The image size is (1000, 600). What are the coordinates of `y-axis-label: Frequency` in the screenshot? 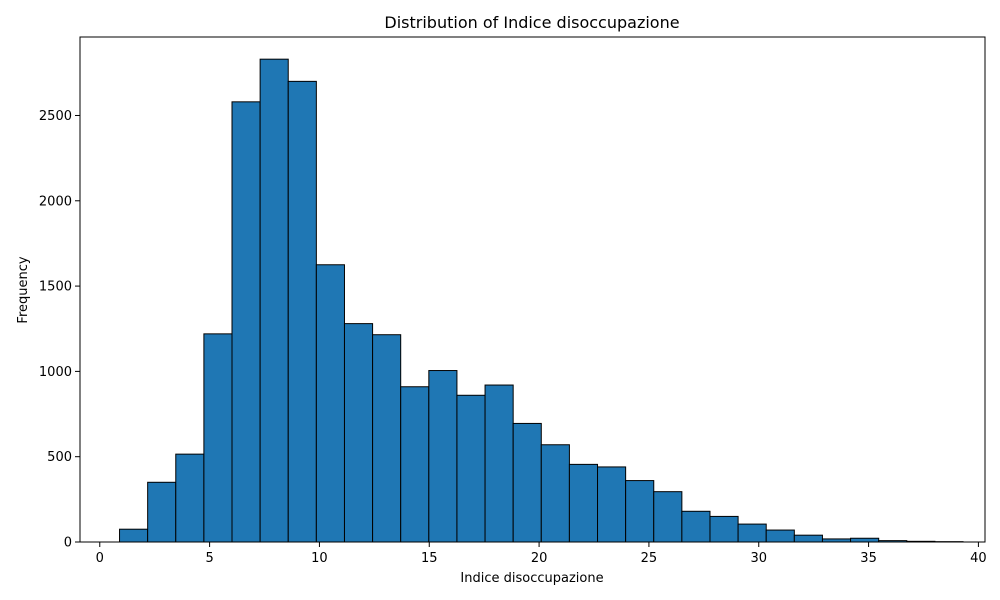 It's located at (23, 289).